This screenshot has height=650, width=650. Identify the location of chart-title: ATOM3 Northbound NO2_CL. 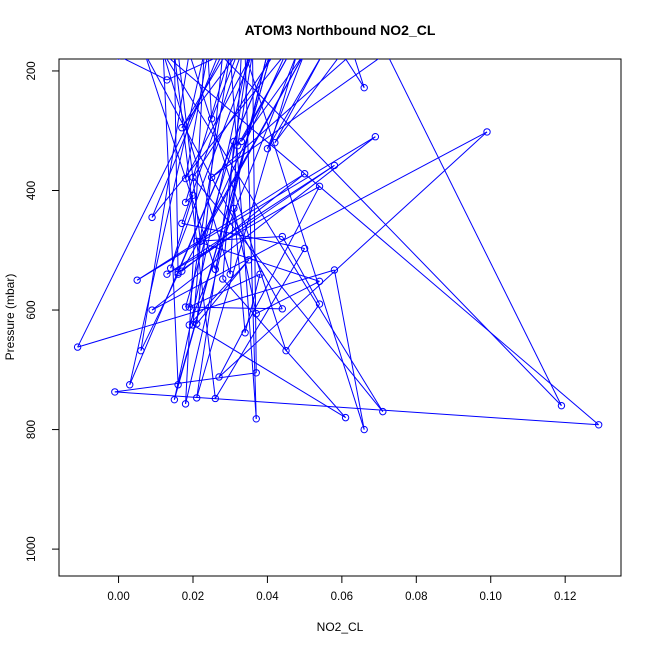
(340, 30).